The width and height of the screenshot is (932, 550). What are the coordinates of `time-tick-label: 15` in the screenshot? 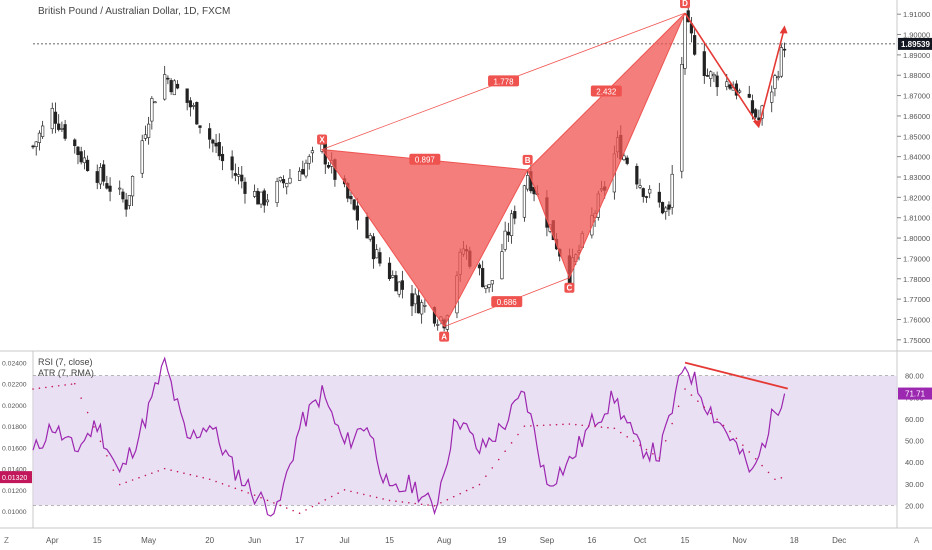 It's located at (97, 540).